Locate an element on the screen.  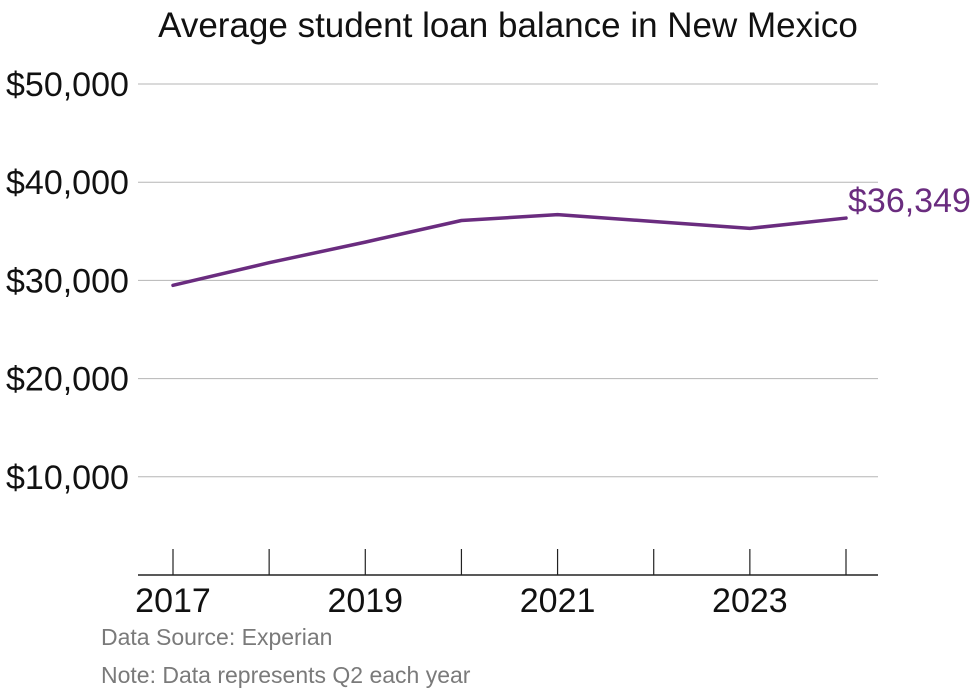
y-axis-tick-labels: $10,000 $20,000 $30,000 $40,000 $50,000 is located at coordinates (67, 281).